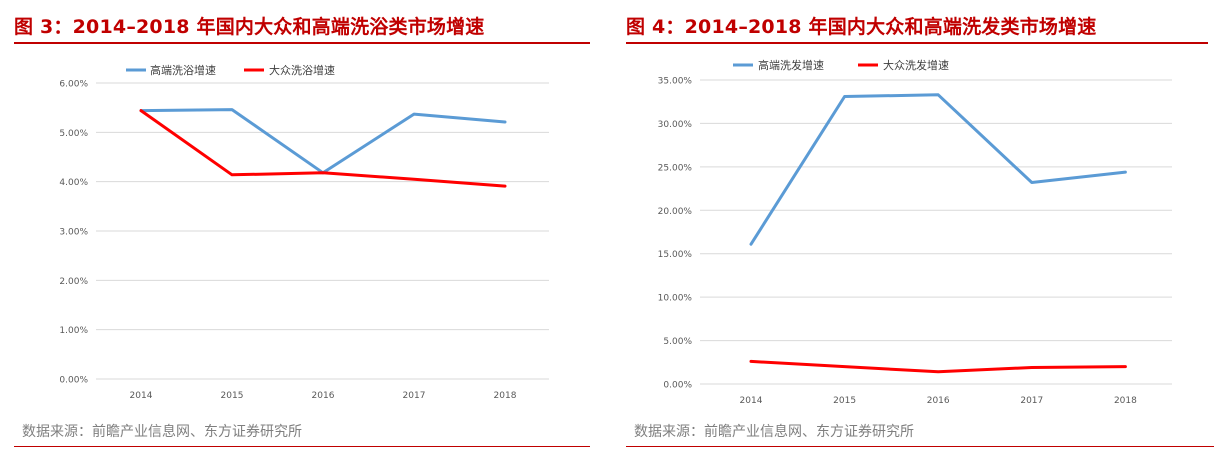 This screenshot has height=449, width=1214. I want to click on y-tick-label: 15.00%, so click(675, 255).